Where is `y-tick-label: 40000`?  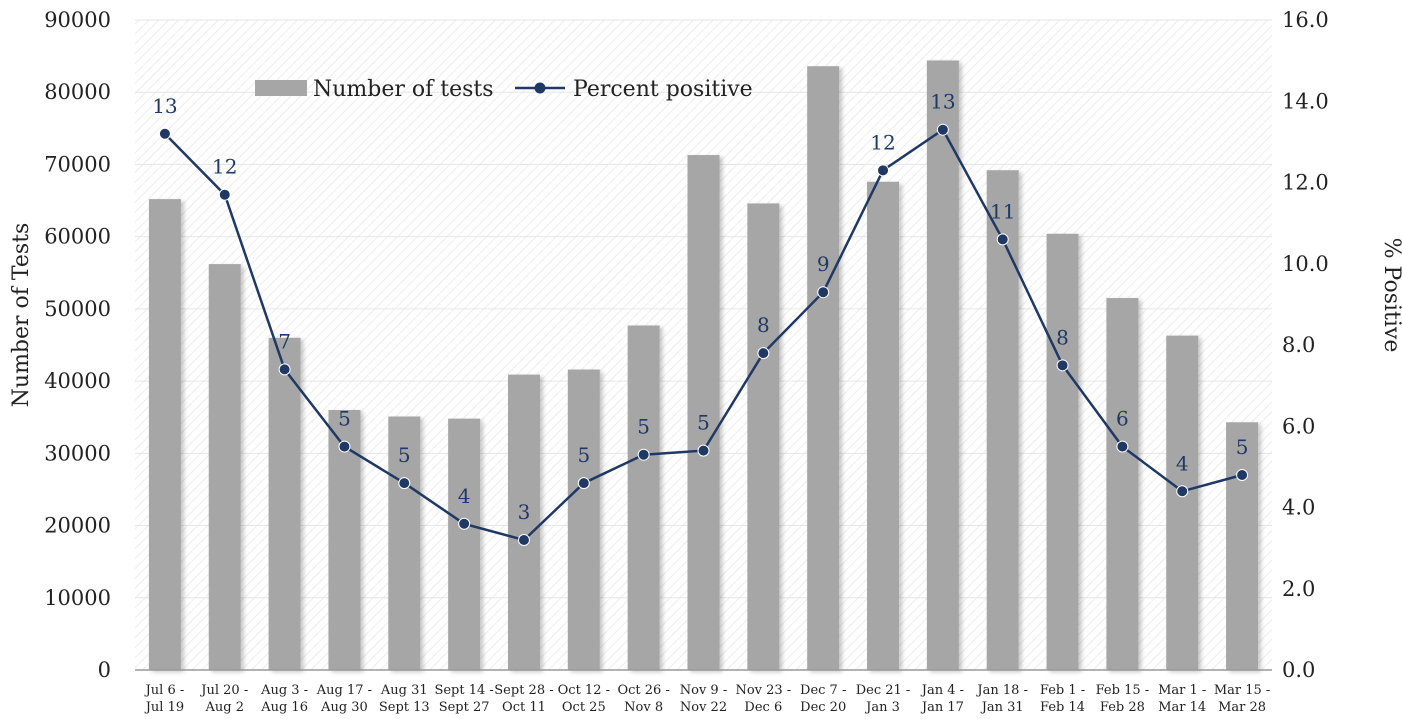 y-tick-label: 40000 is located at coordinates (77, 381).